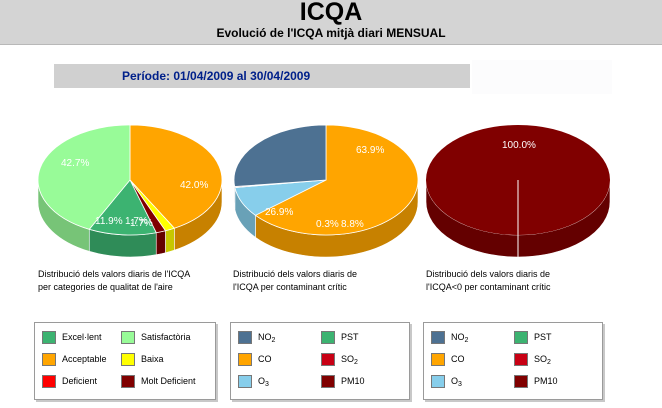  What do you see at coordinates (279, 212) in the screenshot?
I see `pie-label-no2: 26.9%` at bounding box center [279, 212].